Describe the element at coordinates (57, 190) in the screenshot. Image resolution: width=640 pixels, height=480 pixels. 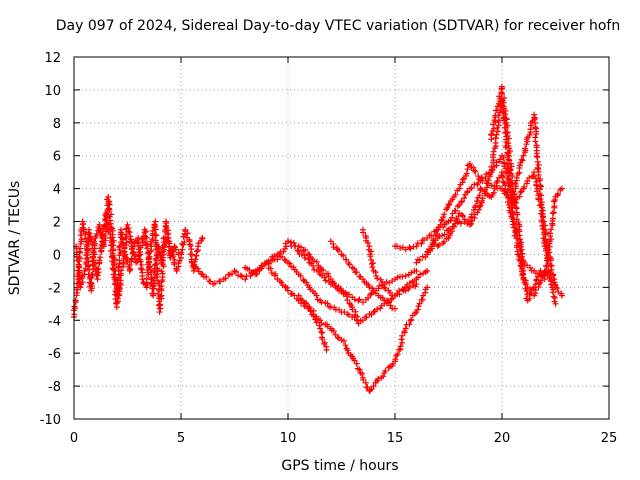
I see `y-tick-label: 4` at that location.